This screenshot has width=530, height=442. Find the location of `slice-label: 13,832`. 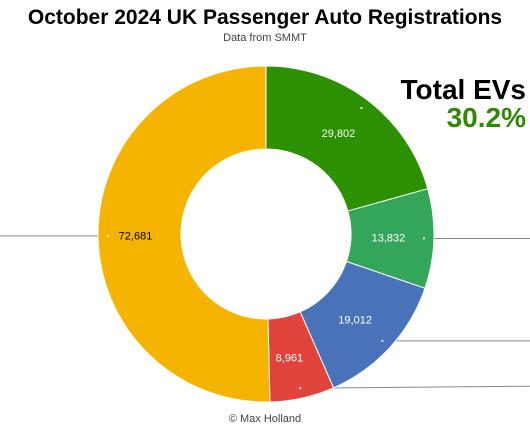

slice-label: 13,832 is located at coordinates (389, 239).